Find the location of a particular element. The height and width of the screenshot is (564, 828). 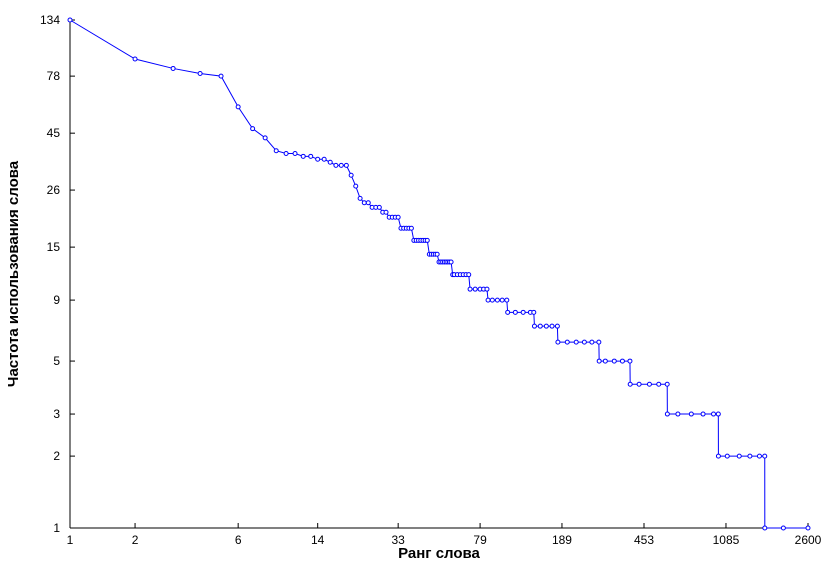

y-tick-label: 1 is located at coordinates (56, 528).